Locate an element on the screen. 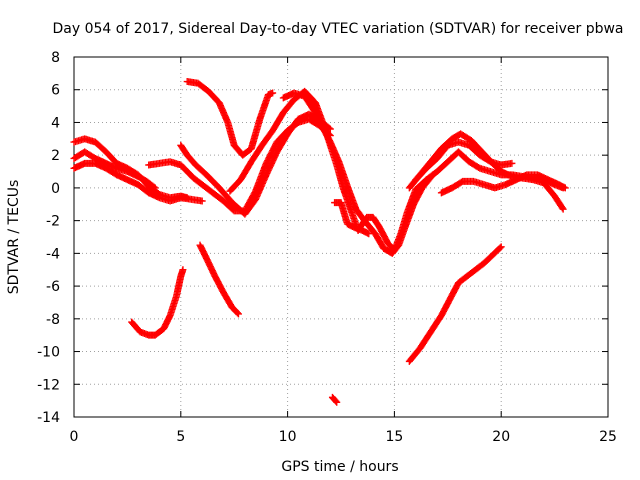 This screenshot has width=640, height=480. y-tick-label: 8 is located at coordinates (55, 58).